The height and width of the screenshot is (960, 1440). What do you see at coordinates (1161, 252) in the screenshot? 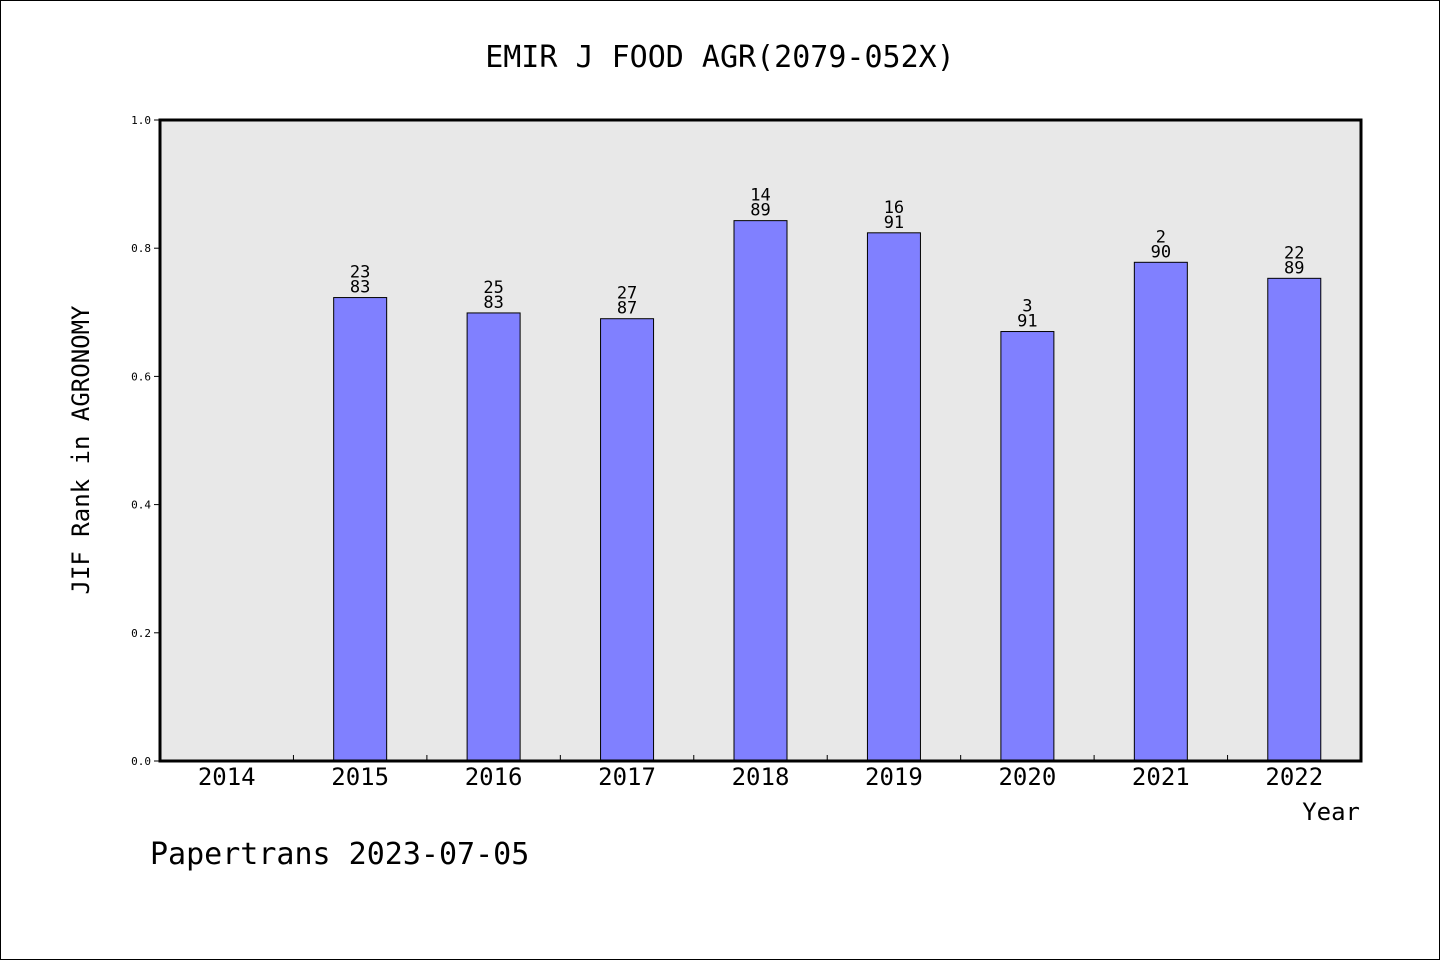
I see `data-label-total: 90` at bounding box center [1161, 252].